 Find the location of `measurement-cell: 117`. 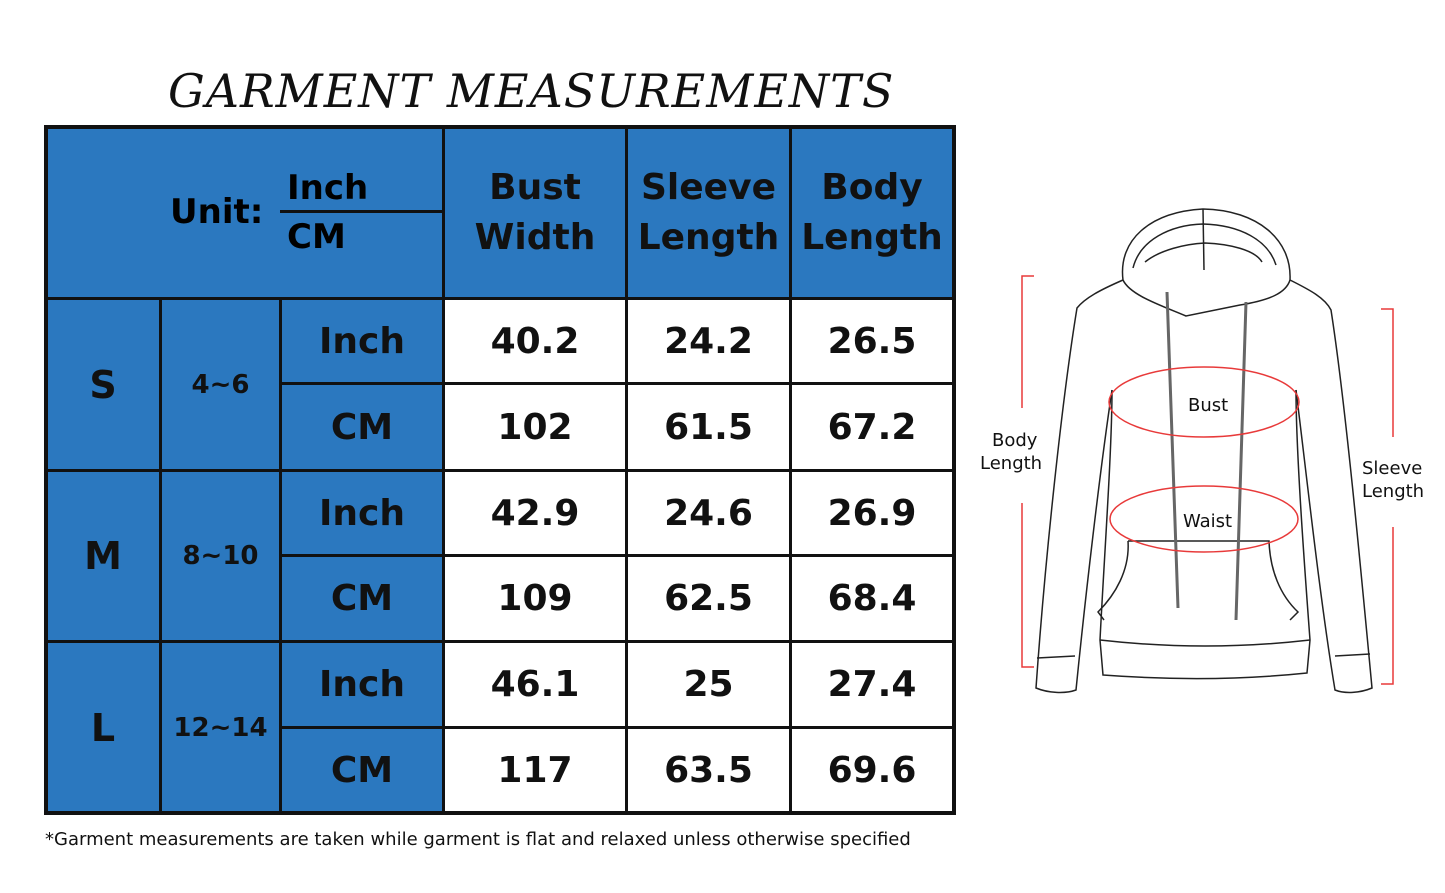

measurement-cell: 117 is located at coordinates (535, 770).